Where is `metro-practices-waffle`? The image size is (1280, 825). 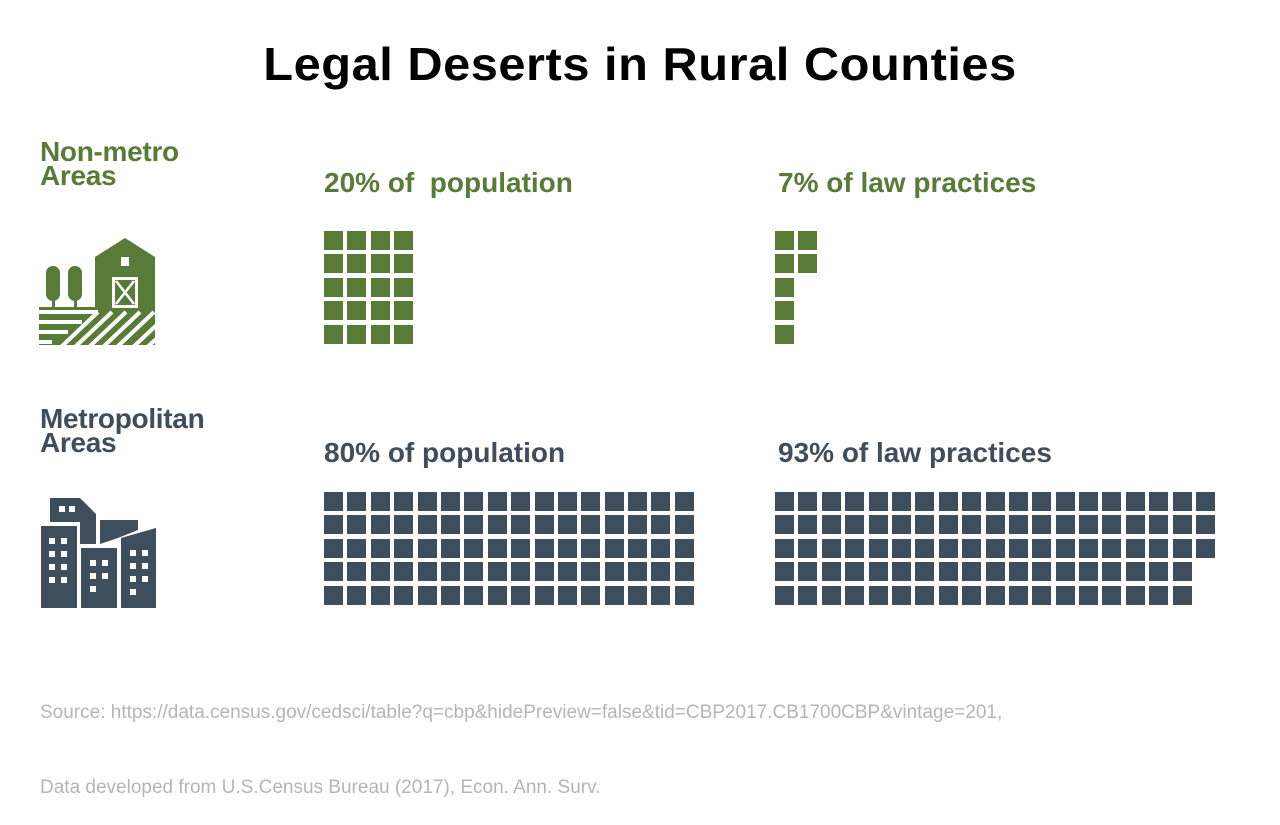 metro-practices-waffle is located at coordinates (995, 548).